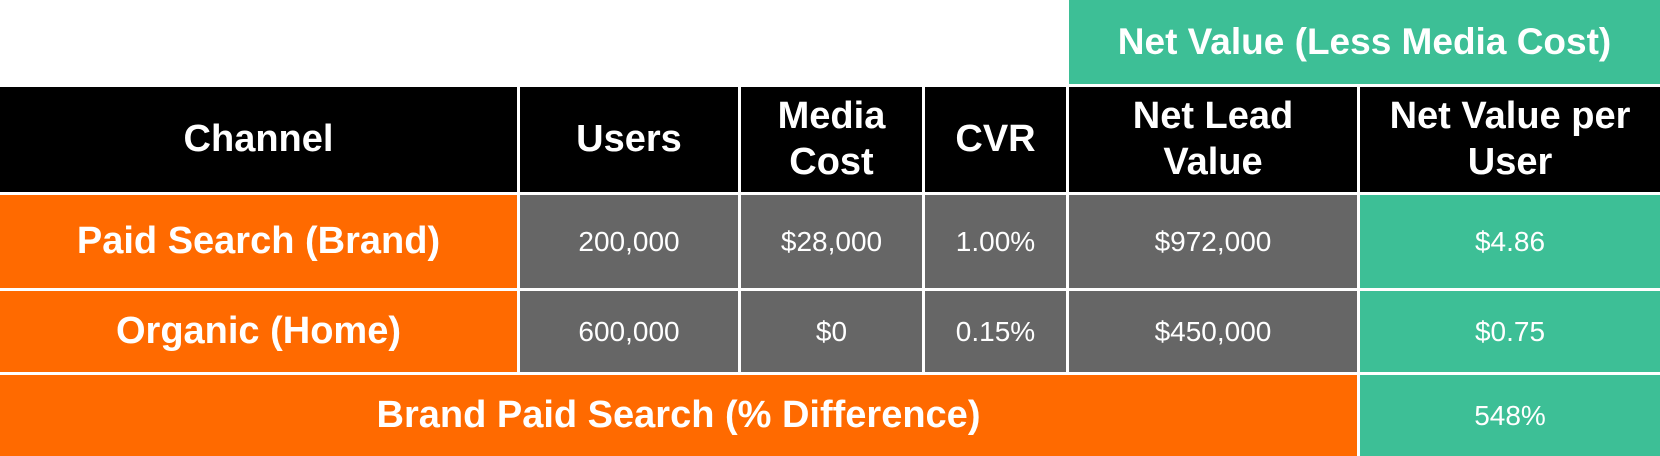 Image resolution: width=1660 pixels, height=456 pixels. I want to click on result-cell: $0.75, so click(1510, 331).